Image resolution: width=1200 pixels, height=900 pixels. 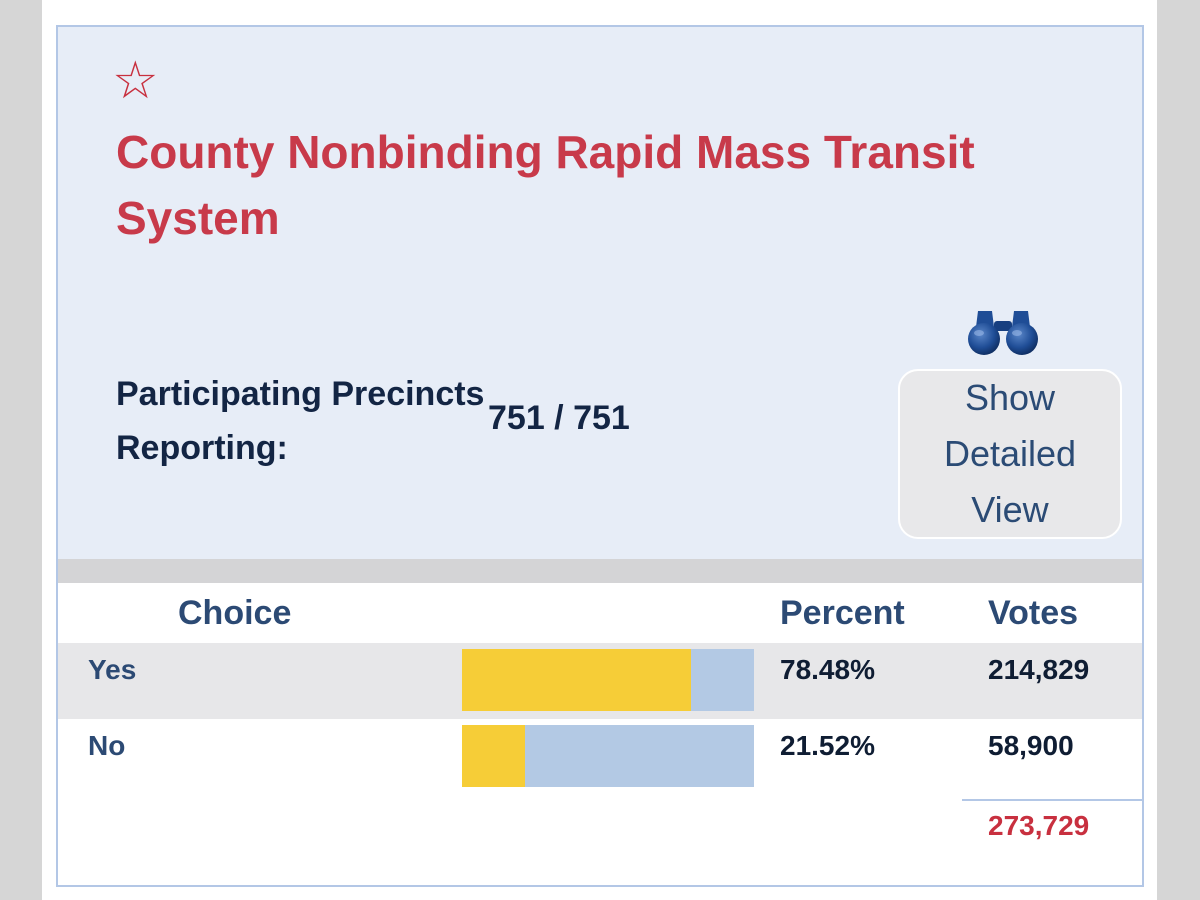 I want to click on result-row-no: No 21.52% 58,900, so click(x=600, y=757).